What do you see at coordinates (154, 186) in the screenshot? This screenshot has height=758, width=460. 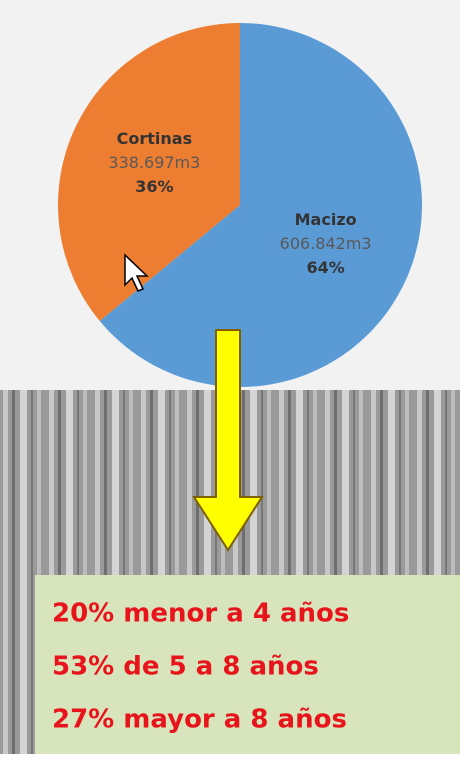 I see `slice-percent: 36%` at bounding box center [154, 186].